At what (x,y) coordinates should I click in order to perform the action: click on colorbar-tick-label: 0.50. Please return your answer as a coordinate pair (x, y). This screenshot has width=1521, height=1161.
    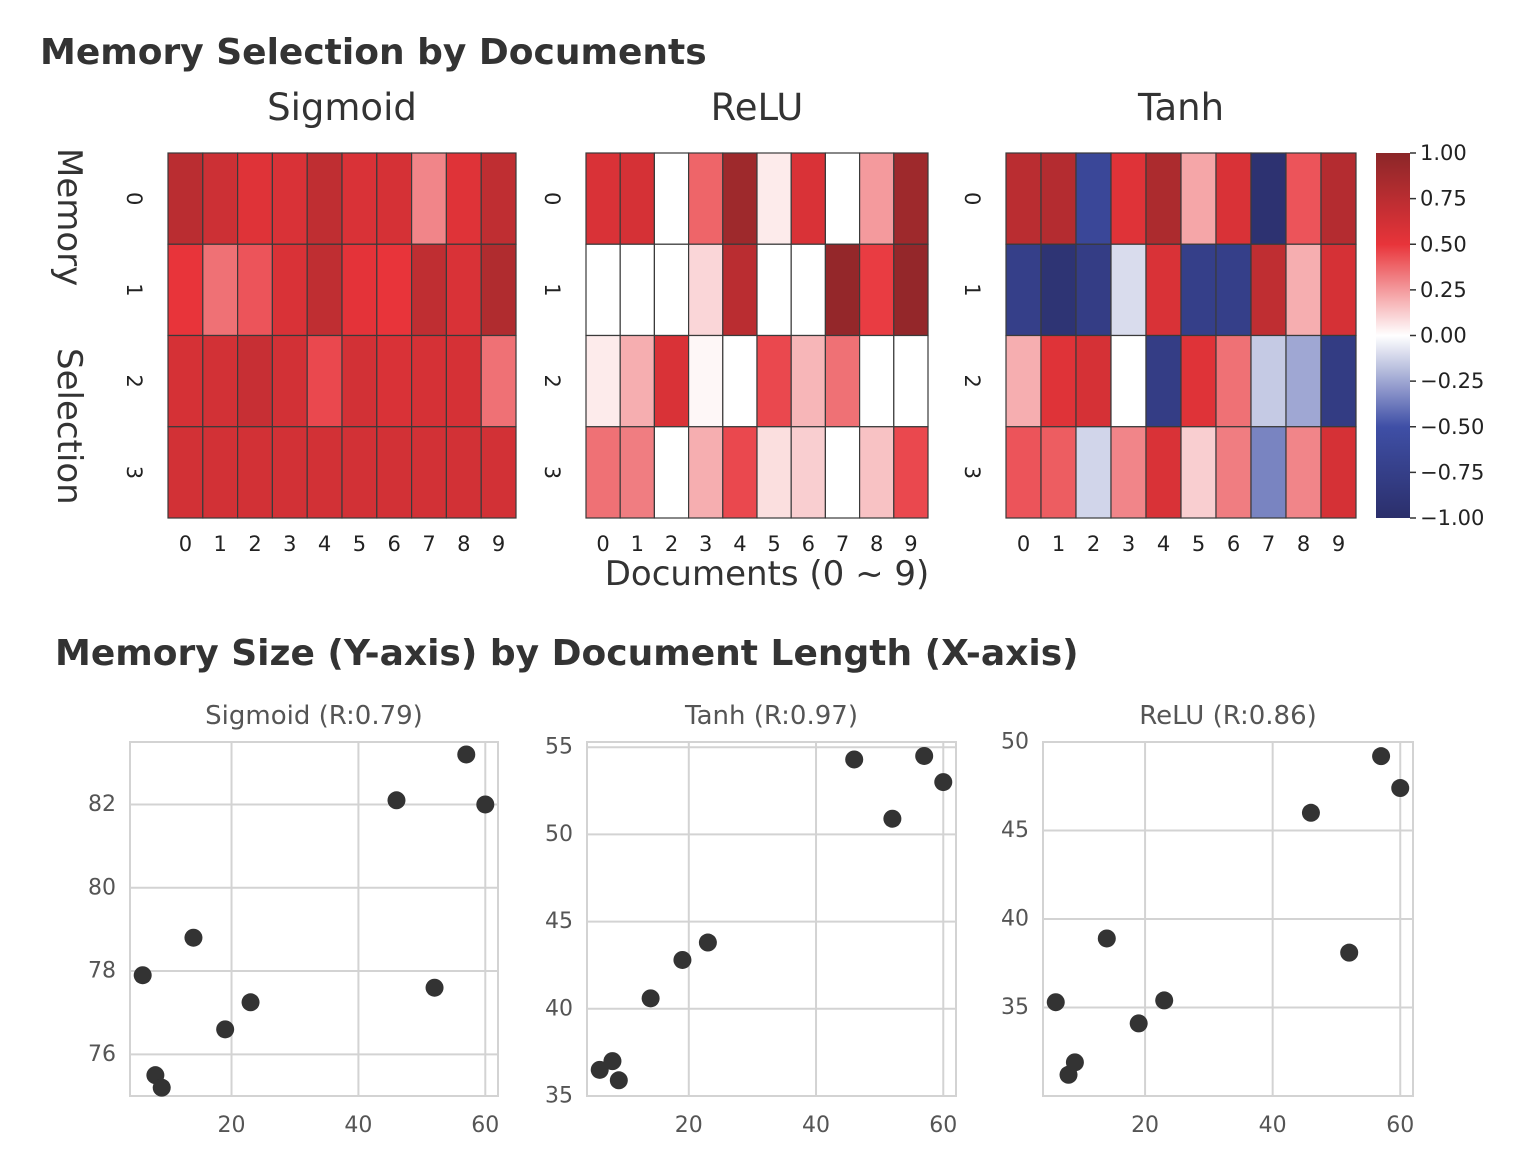
    Looking at the image, I should click on (1443, 244).